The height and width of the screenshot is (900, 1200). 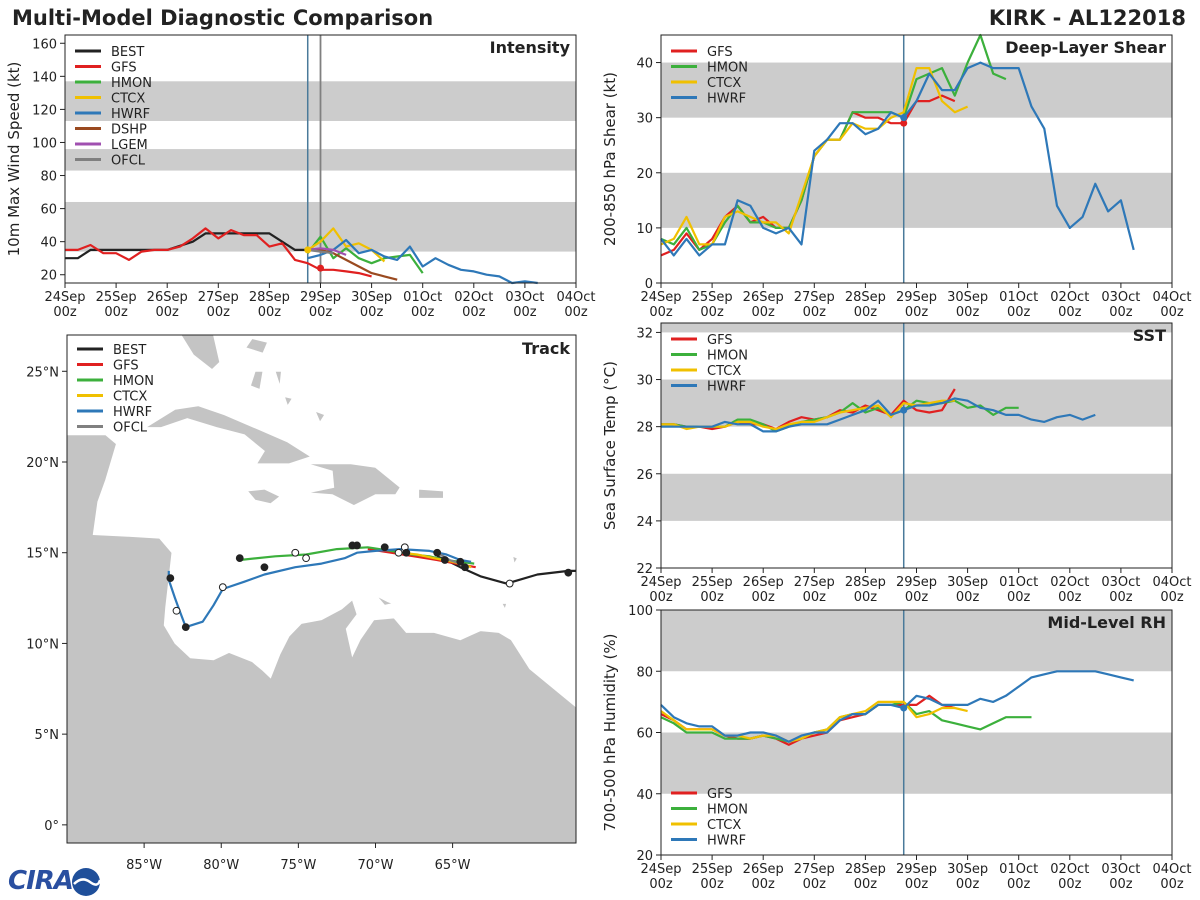 What do you see at coordinates (644, 381) in the screenshot?
I see `y-tick-label: 30` at bounding box center [644, 381].